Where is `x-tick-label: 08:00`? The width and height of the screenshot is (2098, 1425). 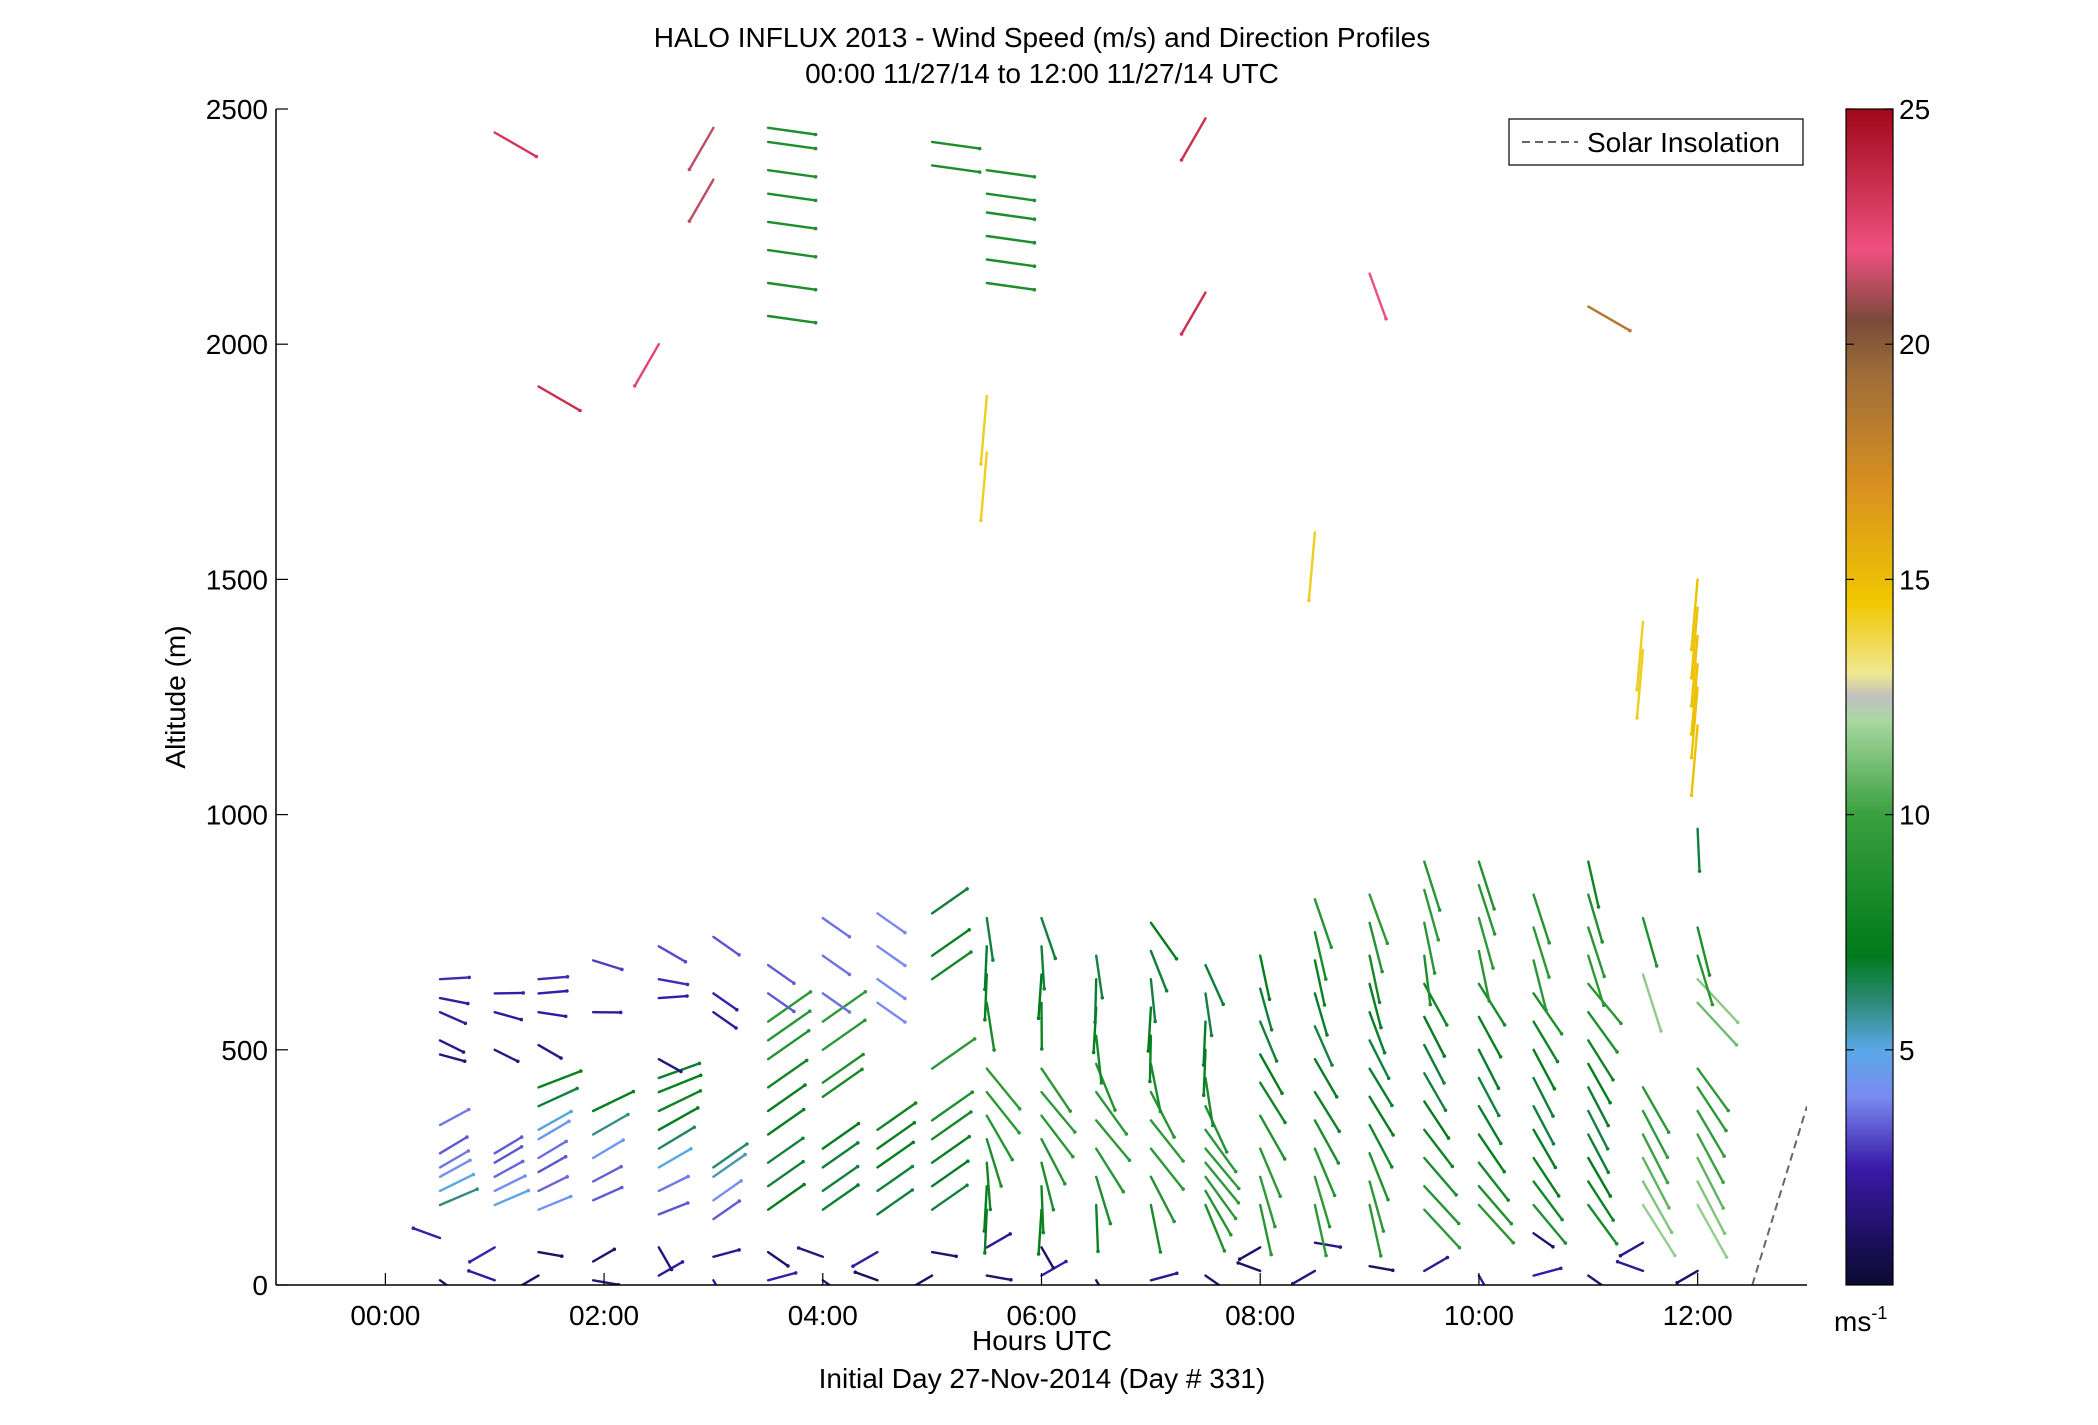
x-tick-label: 08:00 is located at coordinates (1260, 1315).